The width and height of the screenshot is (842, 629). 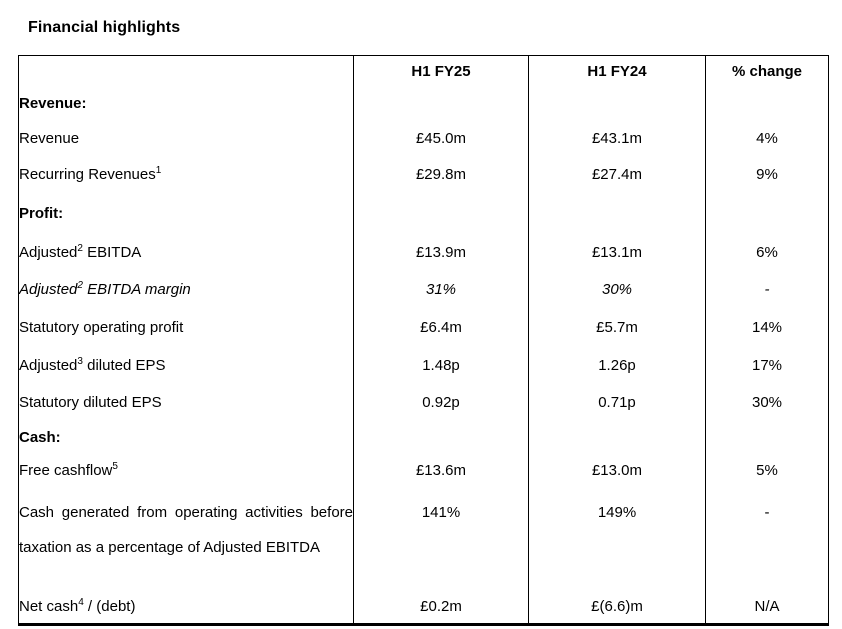 I want to click on label-text: Profit:, so click(x=41, y=213).